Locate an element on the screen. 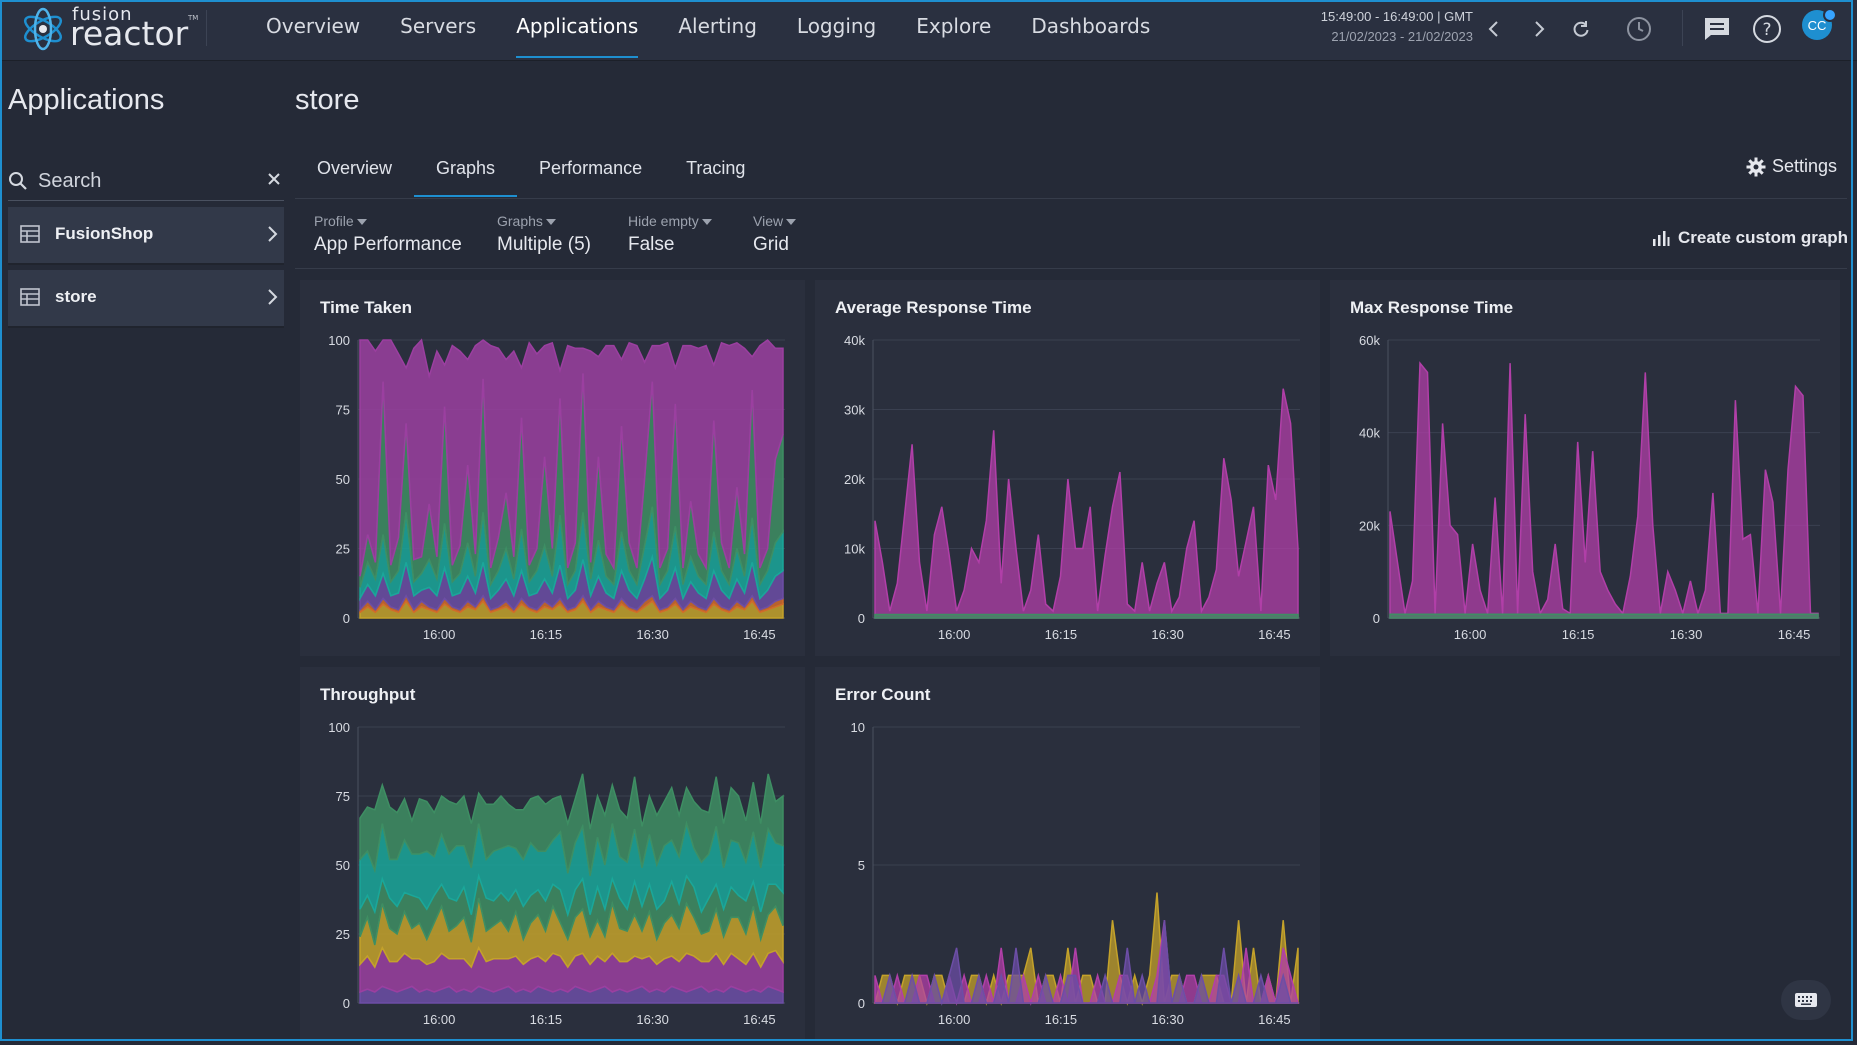  filter-label: Hide empty is located at coordinates (663, 221).